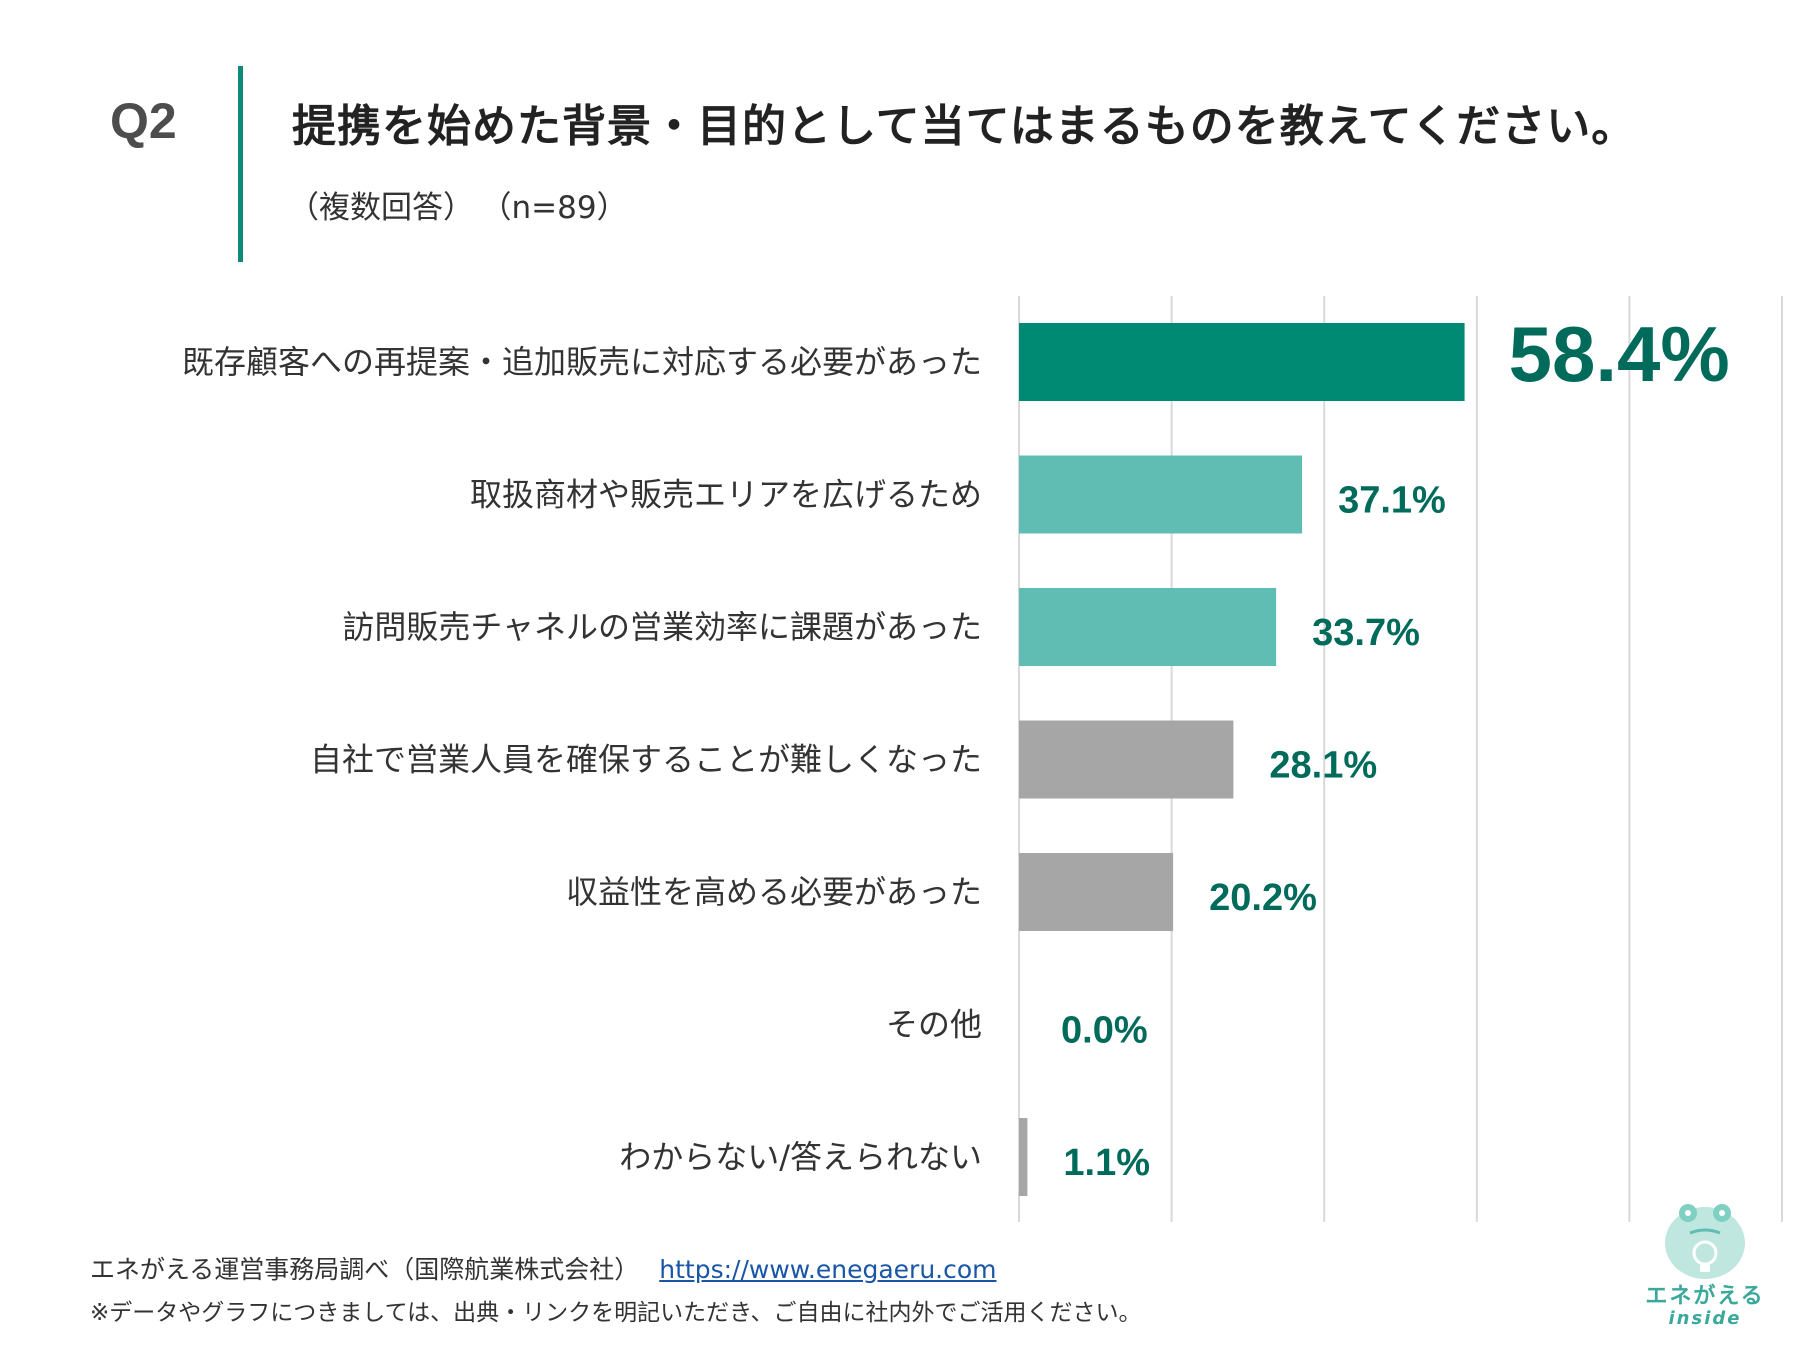 This screenshot has width=1800, height=1350. What do you see at coordinates (1104, 1031) in the screenshot?
I see `value-label: 0.0%` at bounding box center [1104, 1031].